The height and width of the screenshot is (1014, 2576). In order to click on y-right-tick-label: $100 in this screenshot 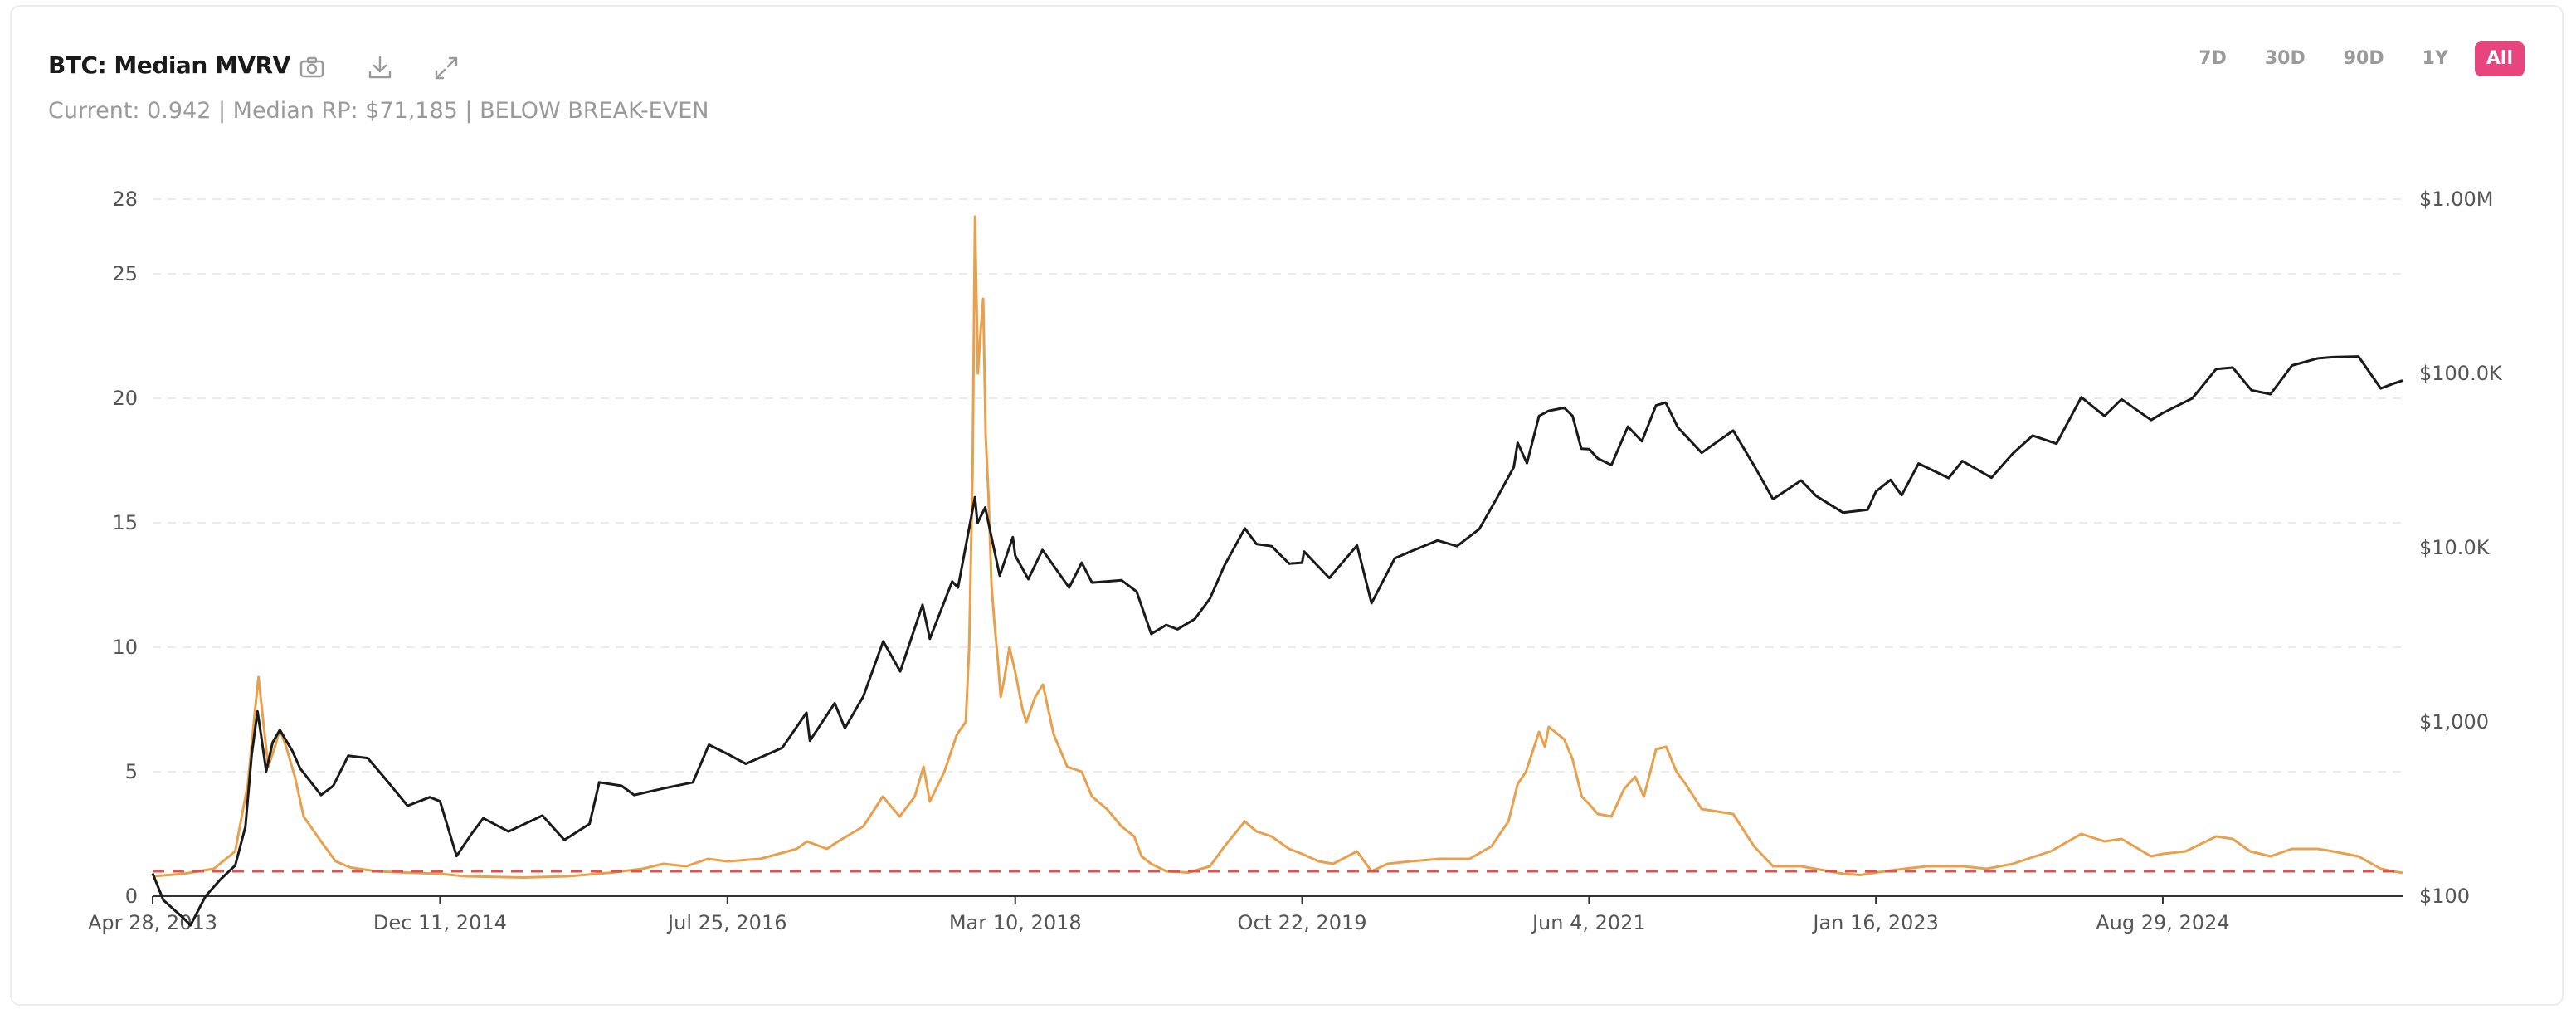, I will do `click(2444, 896)`.